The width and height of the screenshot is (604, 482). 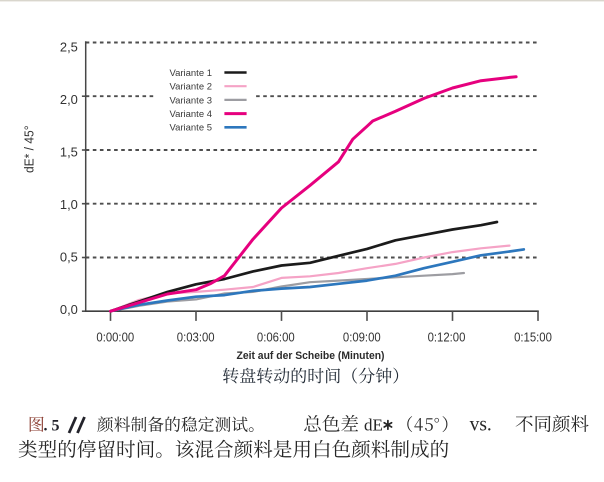 What do you see at coordinates (69, 310) in the screenshot?
I see `svg-text: 0,0` at bounding box center [69, 310].